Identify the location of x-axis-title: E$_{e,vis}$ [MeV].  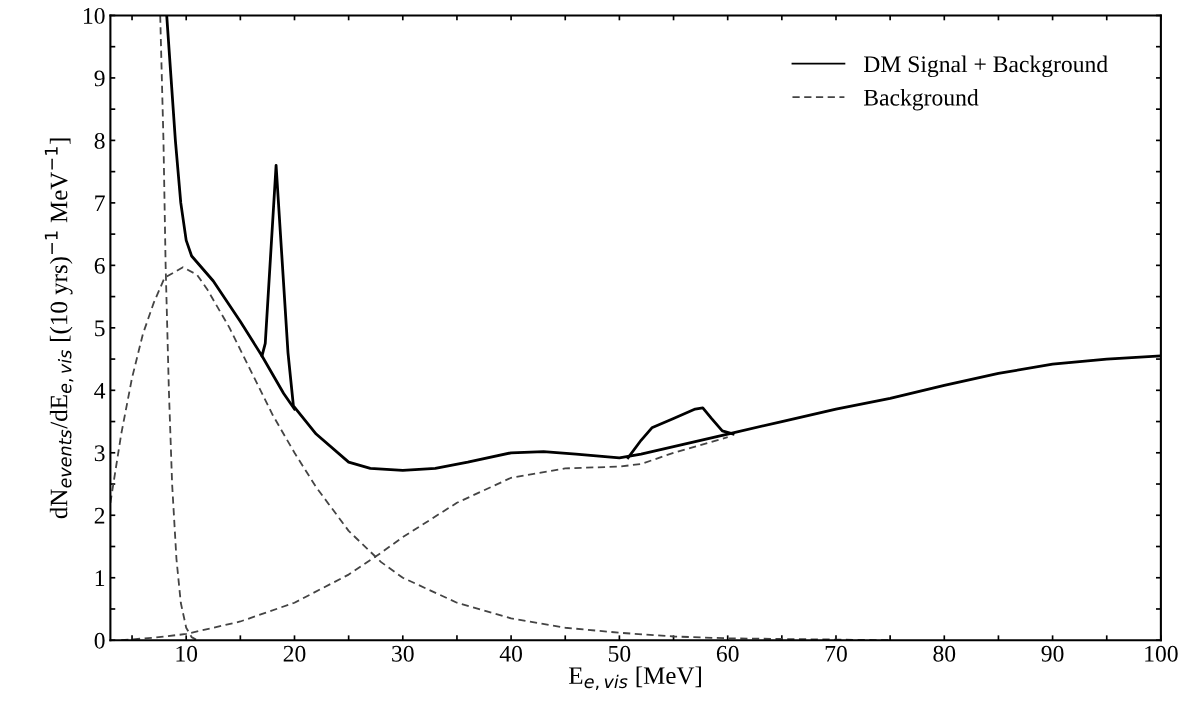
(634, 678).